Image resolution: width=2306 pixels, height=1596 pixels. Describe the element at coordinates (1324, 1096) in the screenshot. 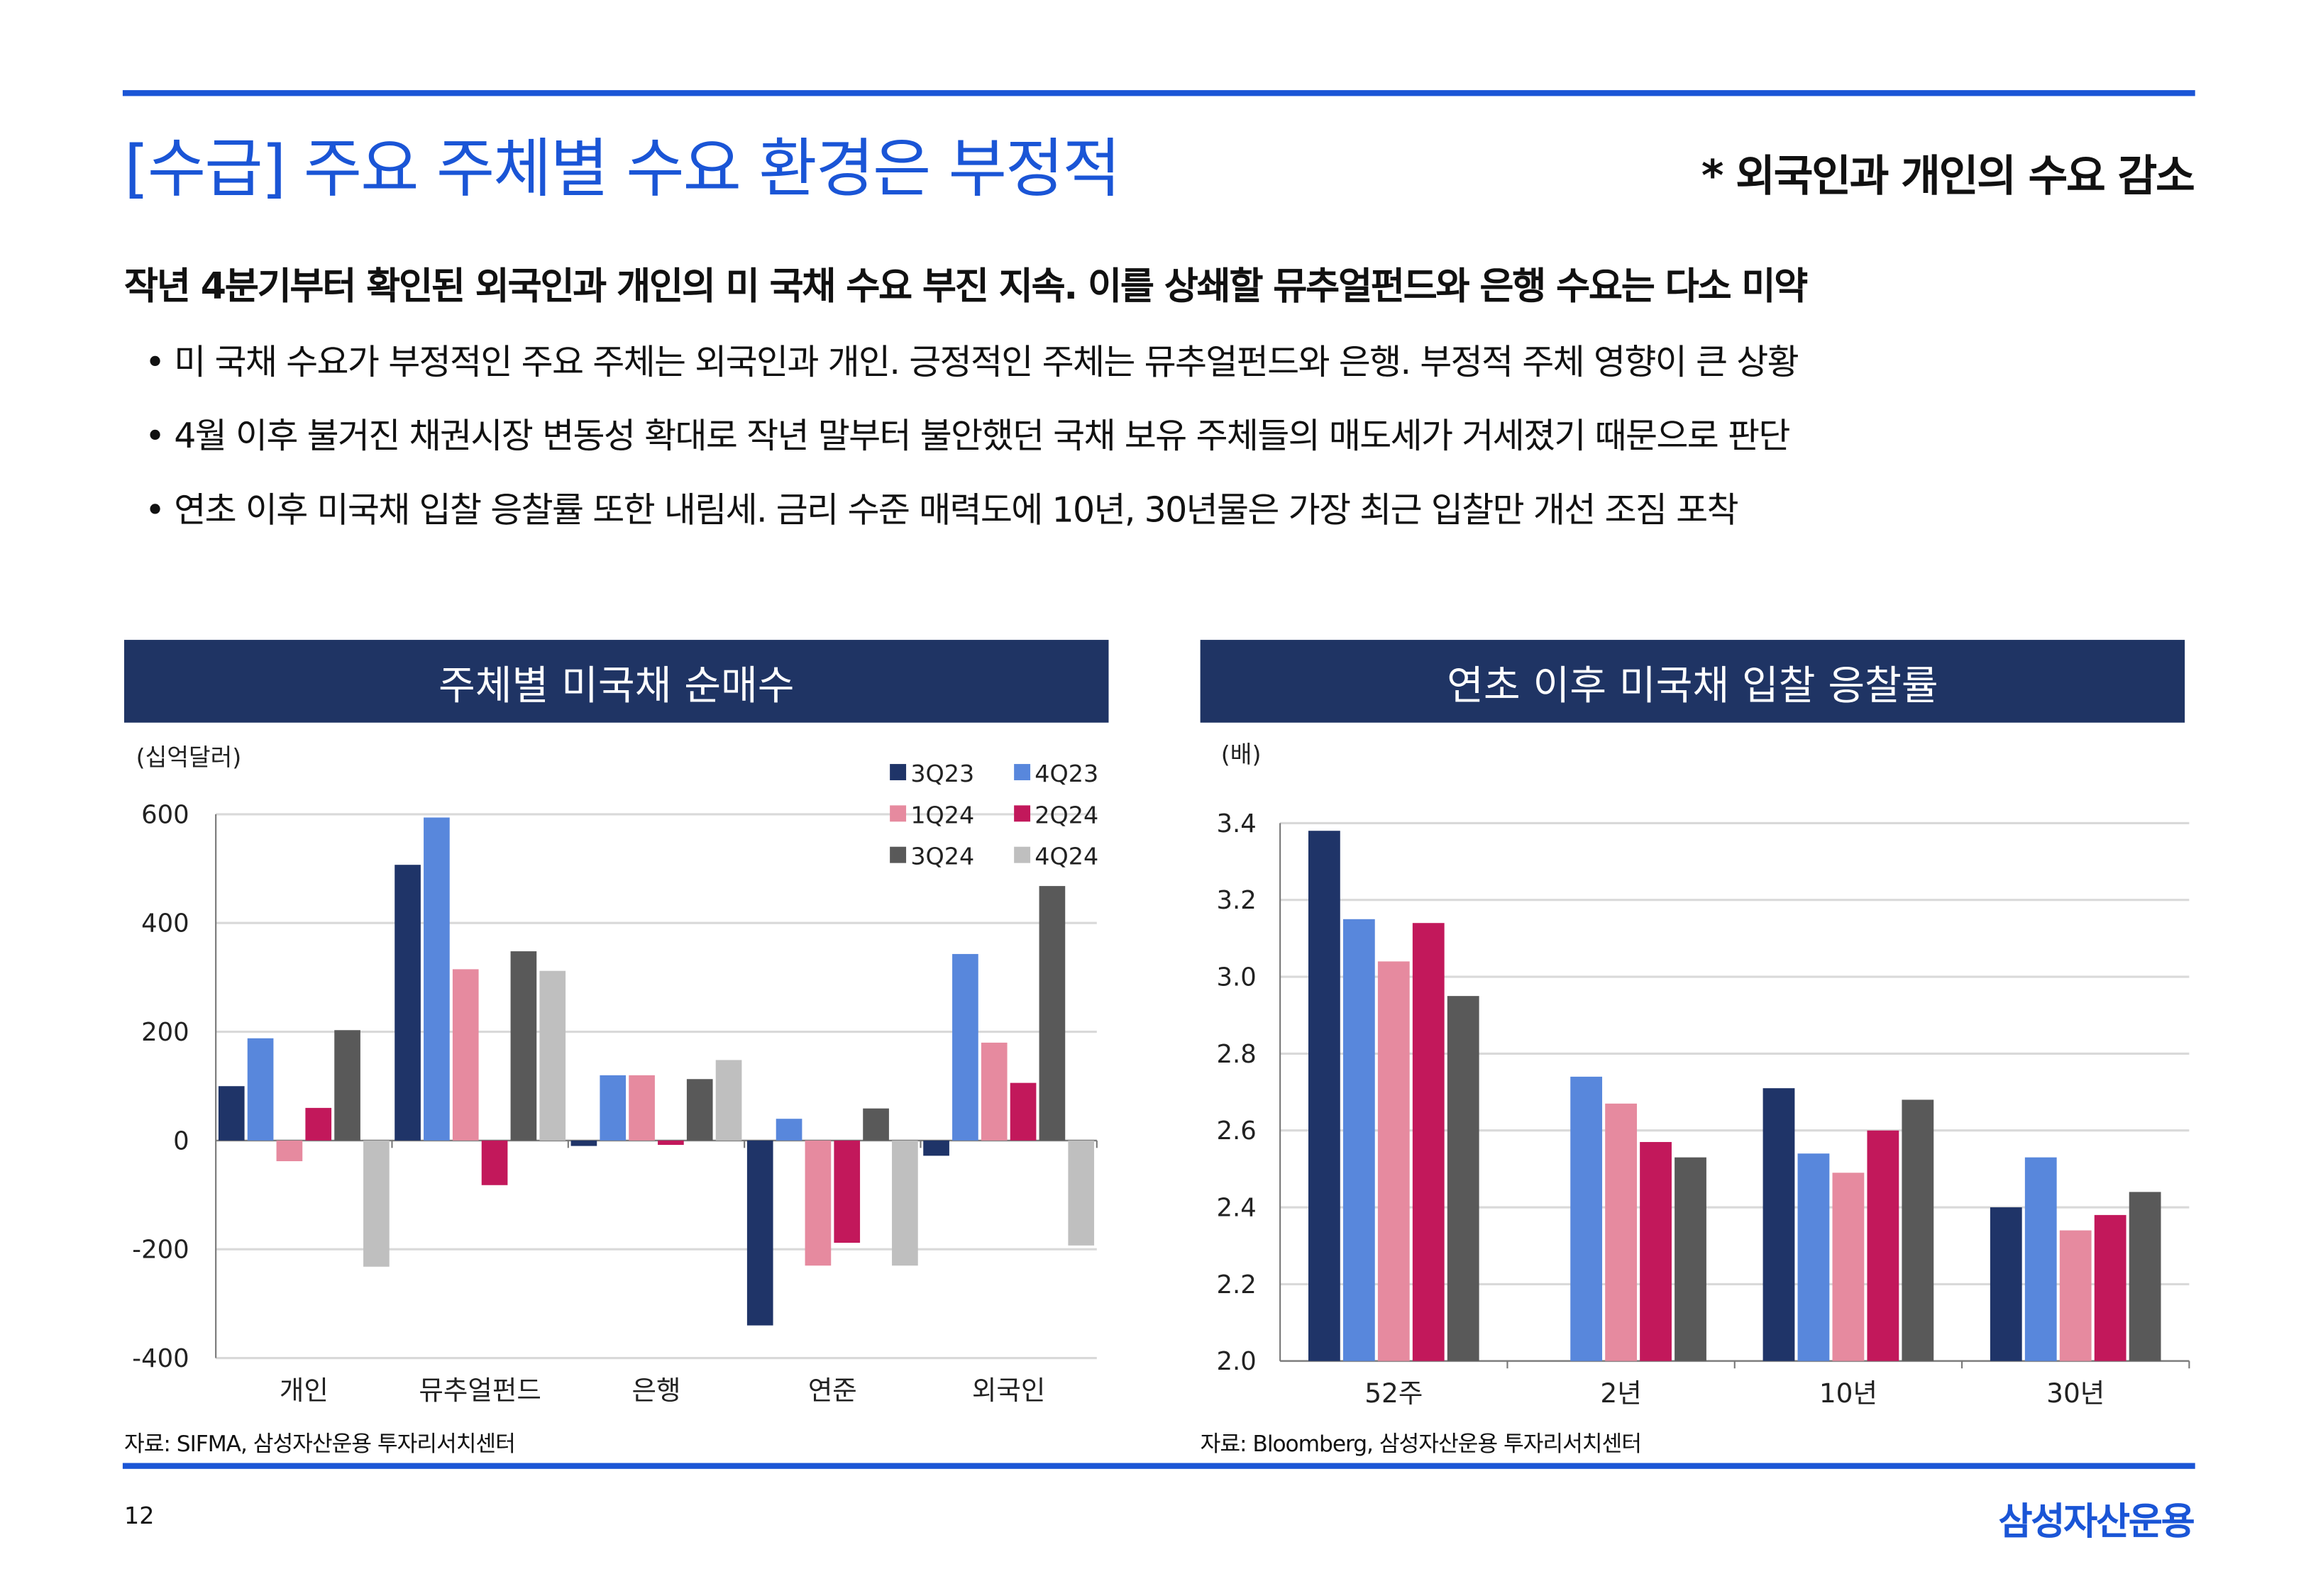

I see `bar-series-1-52주` at that location.